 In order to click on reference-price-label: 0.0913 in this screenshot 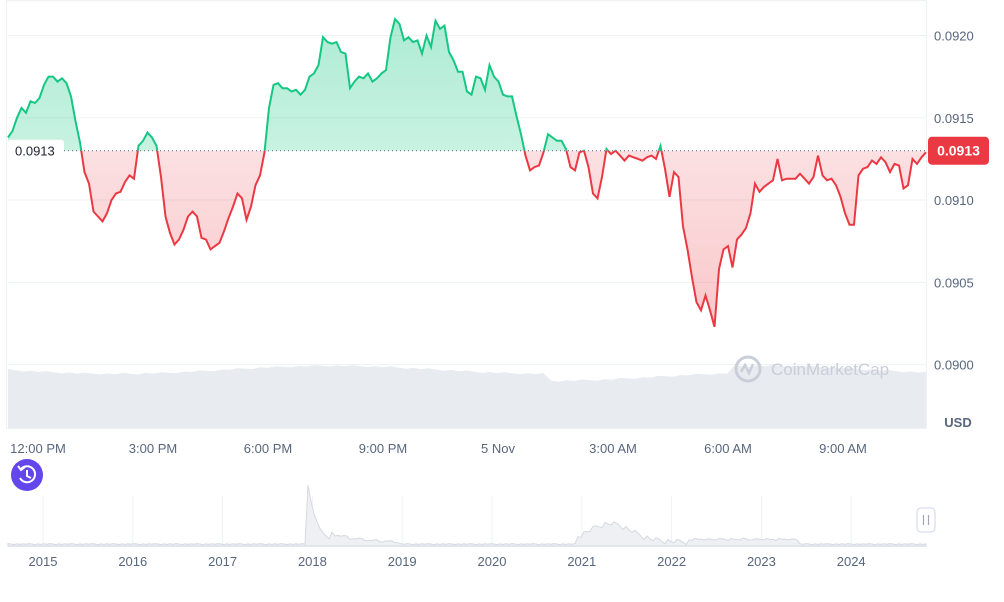, I will do `click(36, 150)`.